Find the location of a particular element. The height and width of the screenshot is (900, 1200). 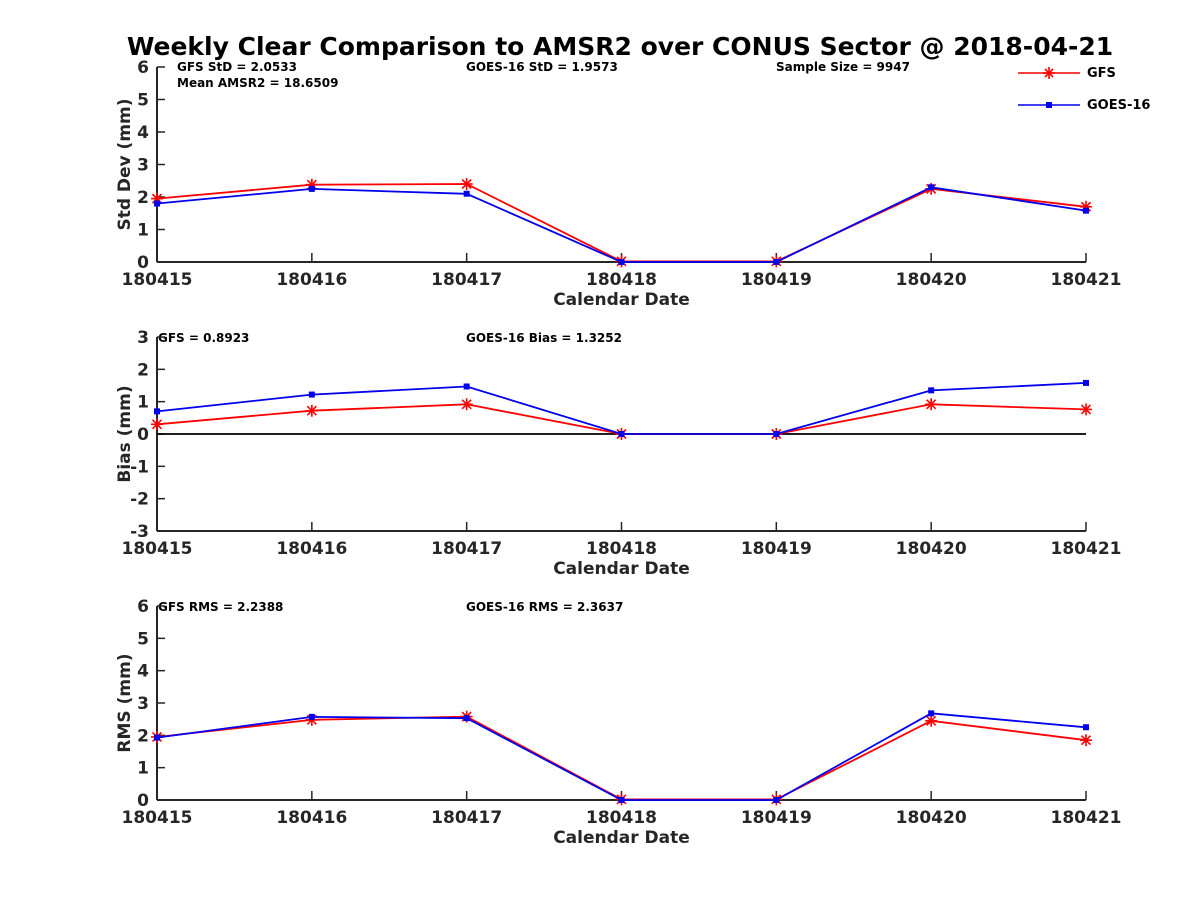

std-x-tick-label: 180420 is located at coordinates (931, 280).